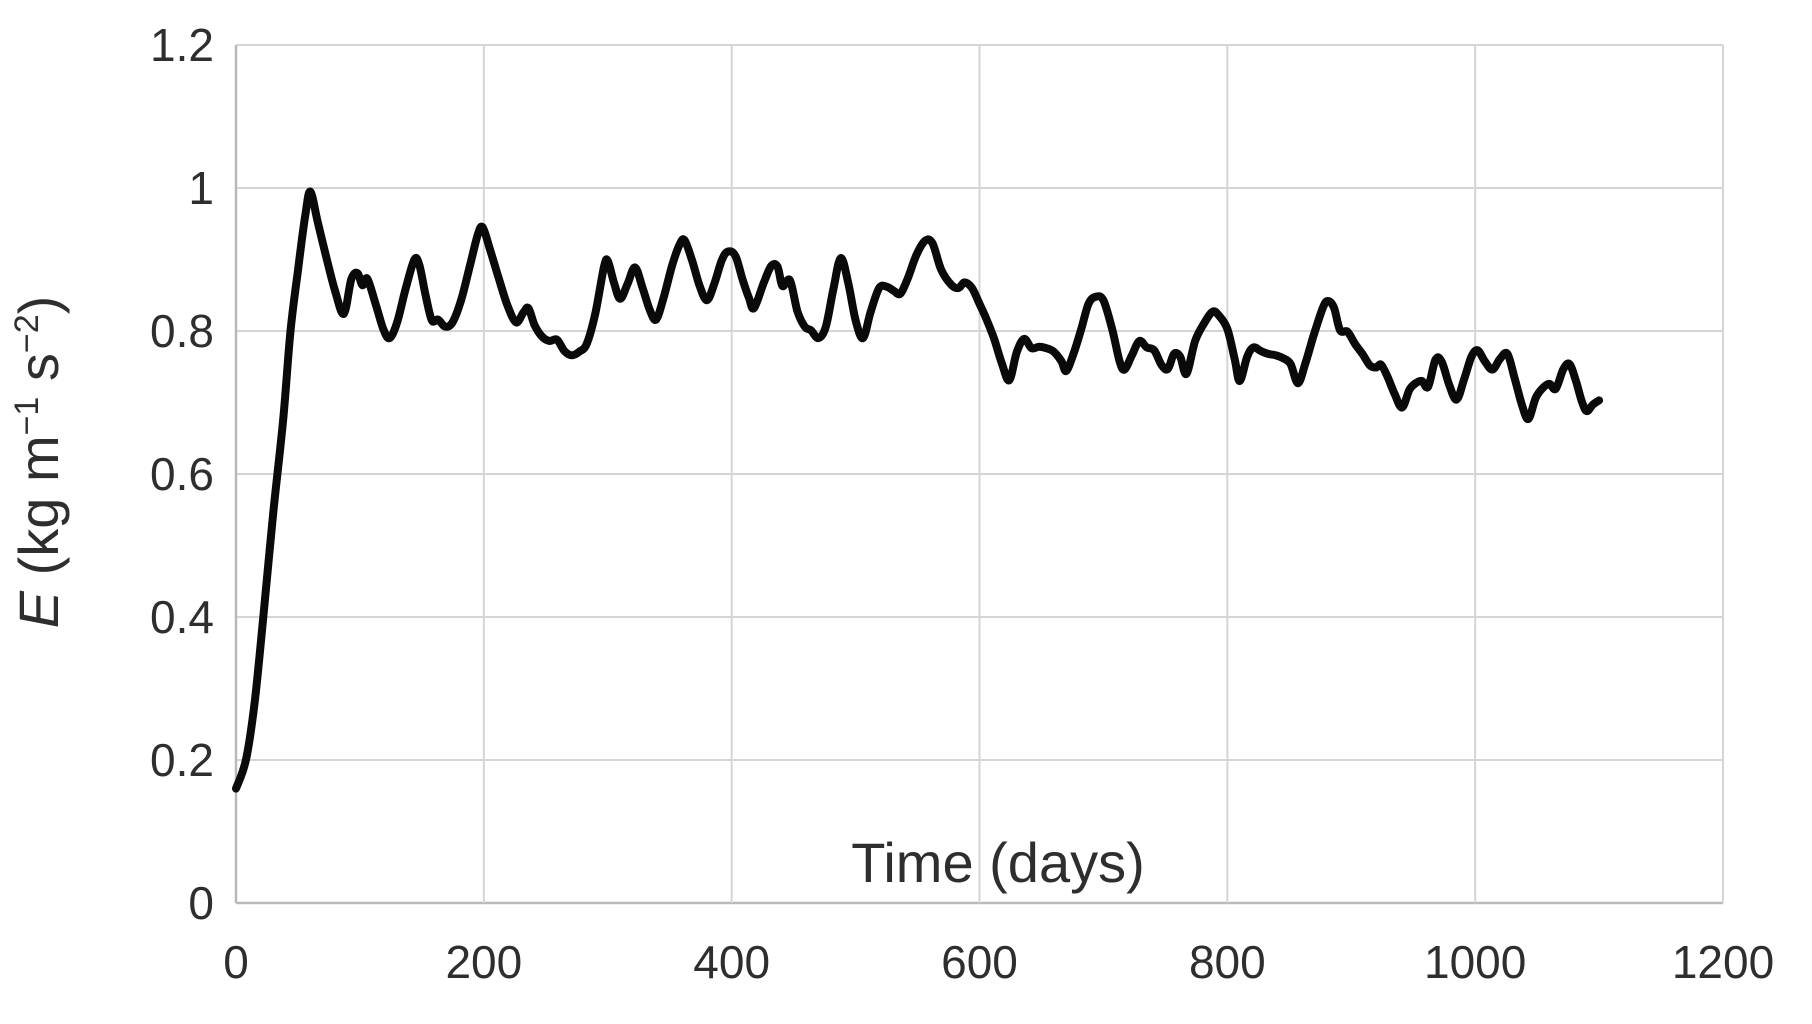 Image resolution: width=1812 pixels, height=1024 pixels. Describe the element at coordinates (201, 903) in the screenshot. I see `y-tick-label: 0` at that location.